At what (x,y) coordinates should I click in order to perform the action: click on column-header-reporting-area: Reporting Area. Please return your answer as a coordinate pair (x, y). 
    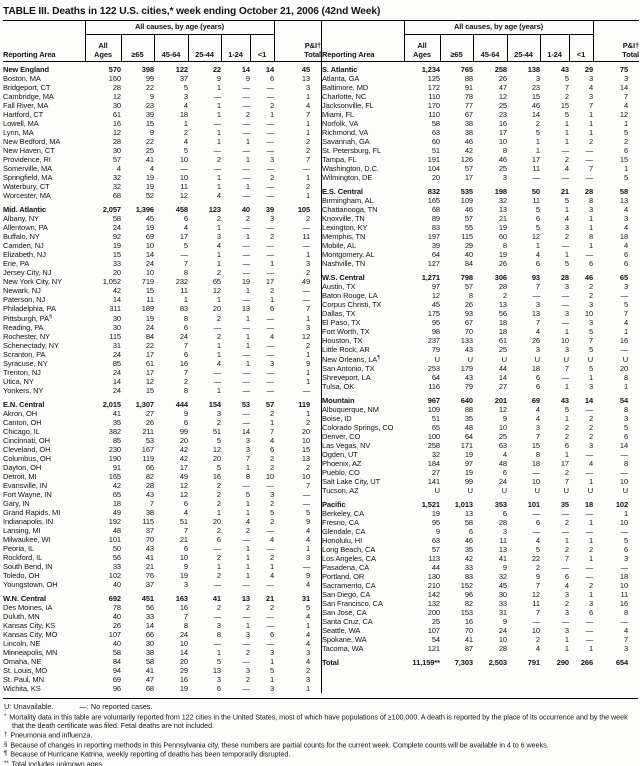
    Looking at the image, I should click on (363, 48).